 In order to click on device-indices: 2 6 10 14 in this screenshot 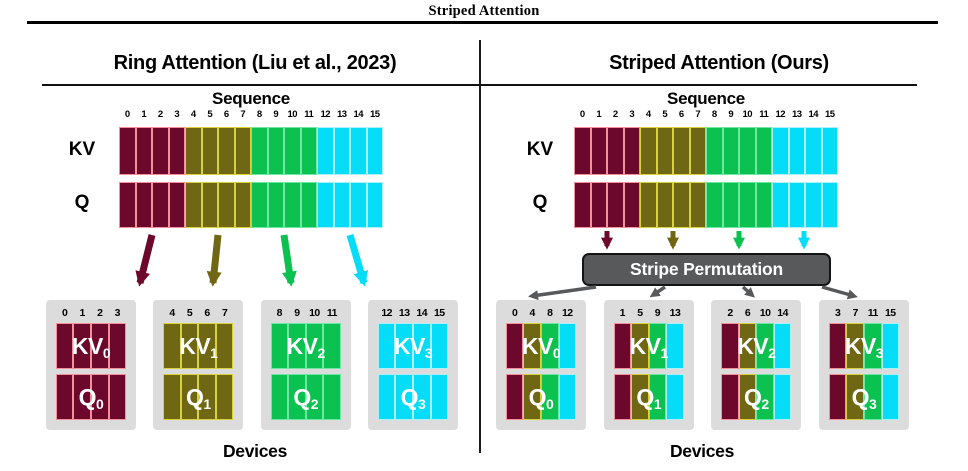, I will do `click(756, 314)`.